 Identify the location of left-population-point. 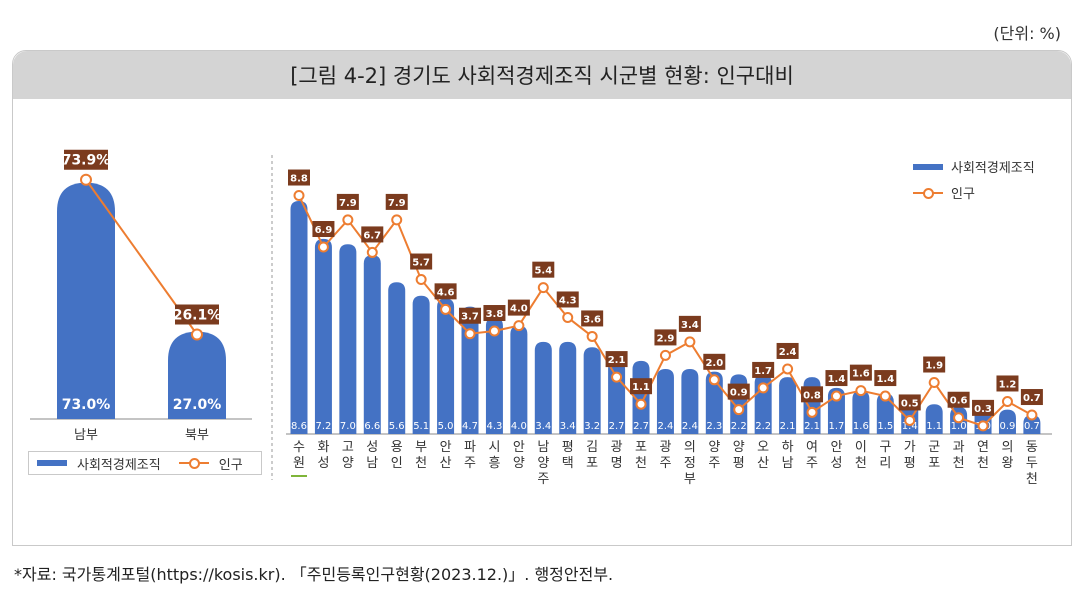
(86, 179).